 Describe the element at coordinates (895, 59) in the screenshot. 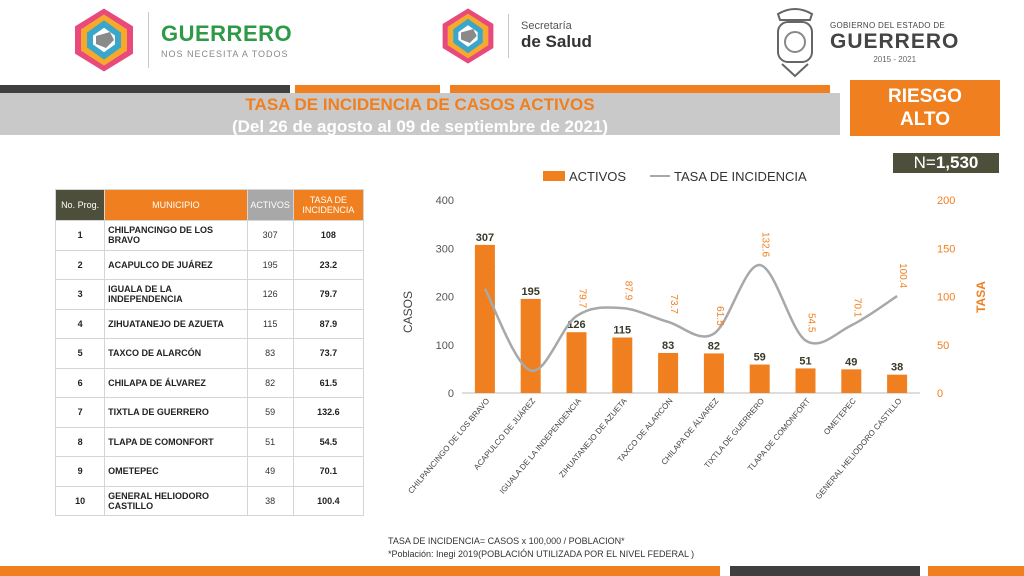

I see `period-text: 2015 - 2021` at that location.